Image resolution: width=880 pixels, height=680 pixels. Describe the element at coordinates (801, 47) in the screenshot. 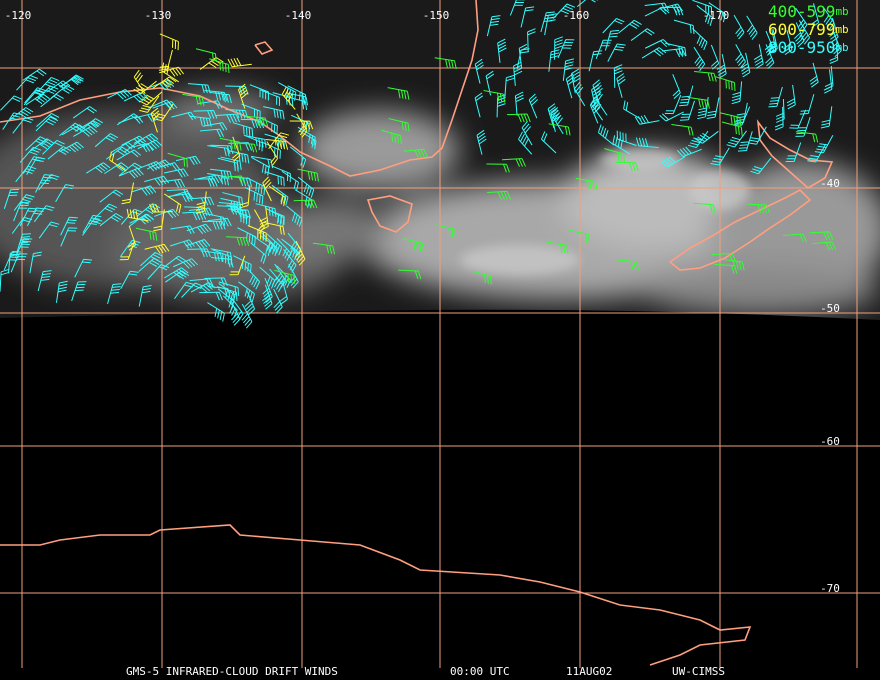

I see `legend-label: 800-950` at that location.